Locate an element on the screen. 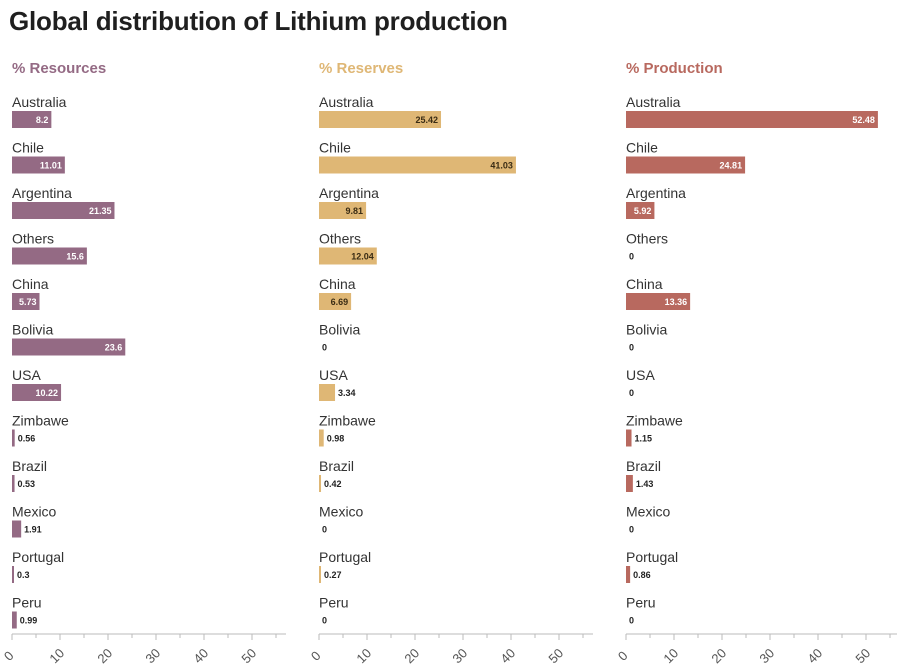 The height and width of the screenshot is (672, 897). value-label: 1.15 is located at coordinates (644, 439).